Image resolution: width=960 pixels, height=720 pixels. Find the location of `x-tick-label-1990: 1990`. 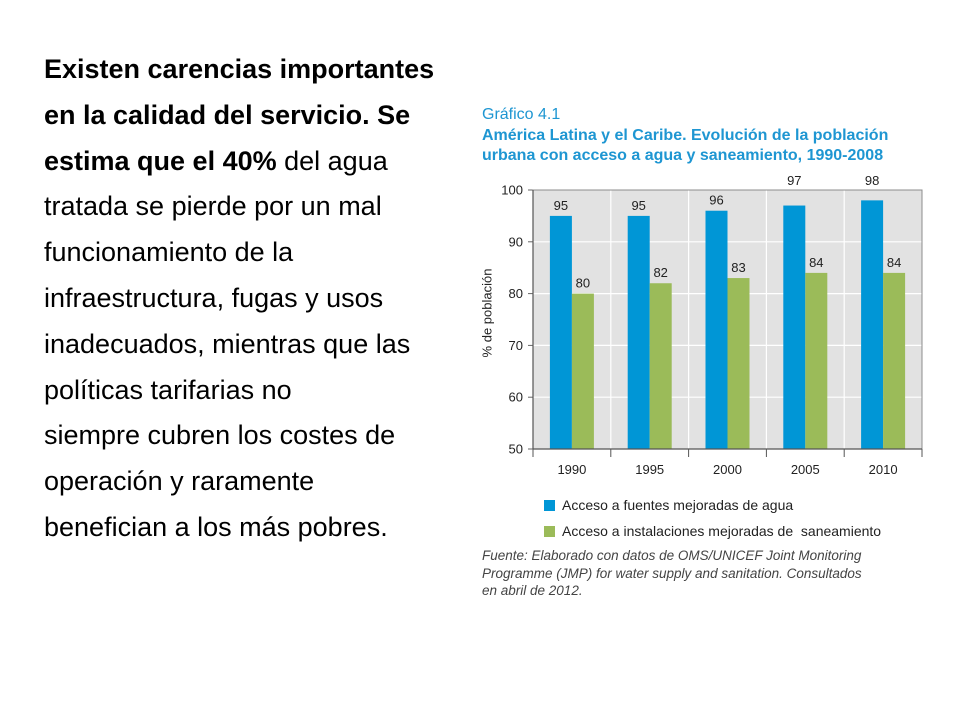

x-tick-label-1990: 1990 is located at coordinates (571, 469).